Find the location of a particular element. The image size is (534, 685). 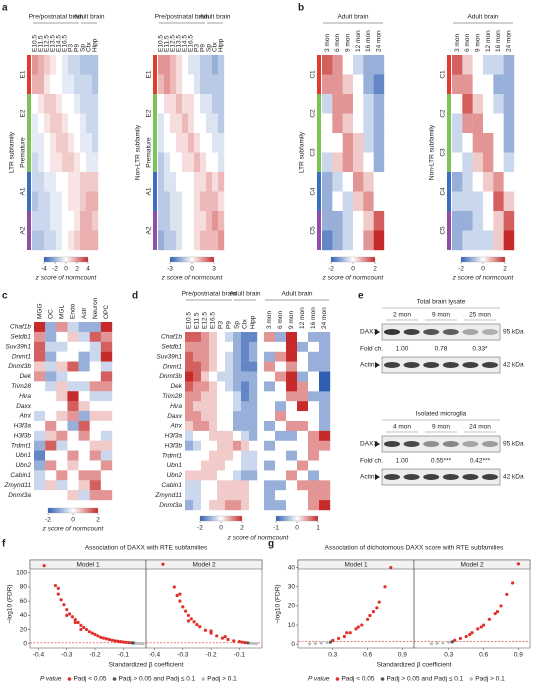

cluster-bar is located at coordinates (29, 74).